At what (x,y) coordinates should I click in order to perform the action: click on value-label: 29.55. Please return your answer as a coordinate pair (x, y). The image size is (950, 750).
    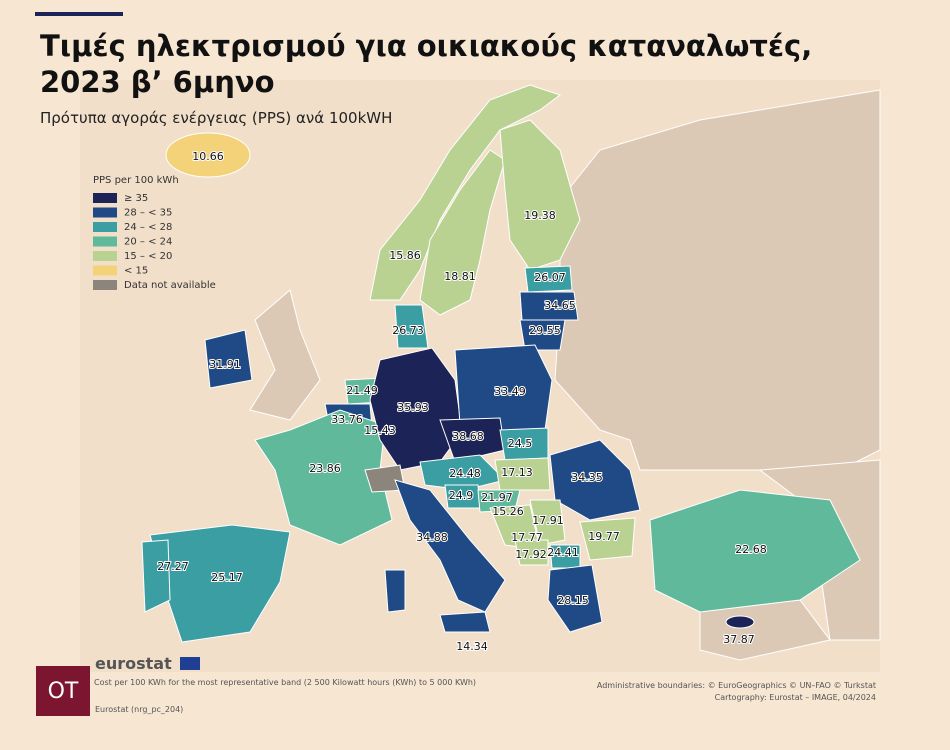
    Looking at the image, I should click on (545, 330).